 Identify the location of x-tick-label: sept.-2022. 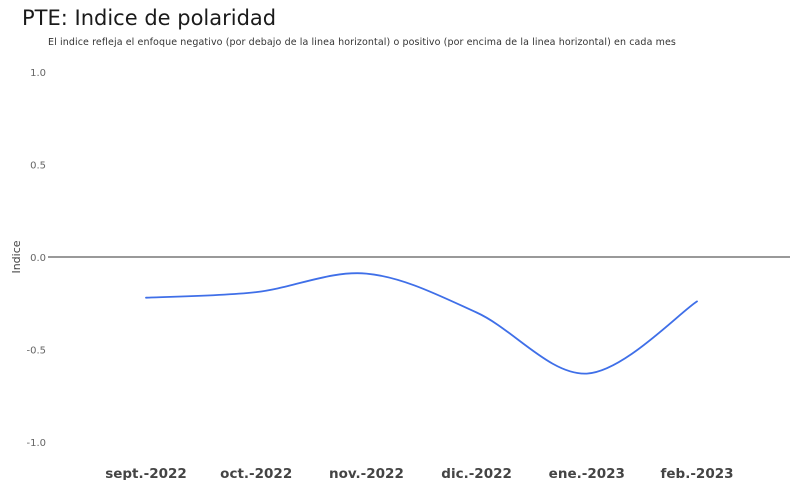
(146, 473).